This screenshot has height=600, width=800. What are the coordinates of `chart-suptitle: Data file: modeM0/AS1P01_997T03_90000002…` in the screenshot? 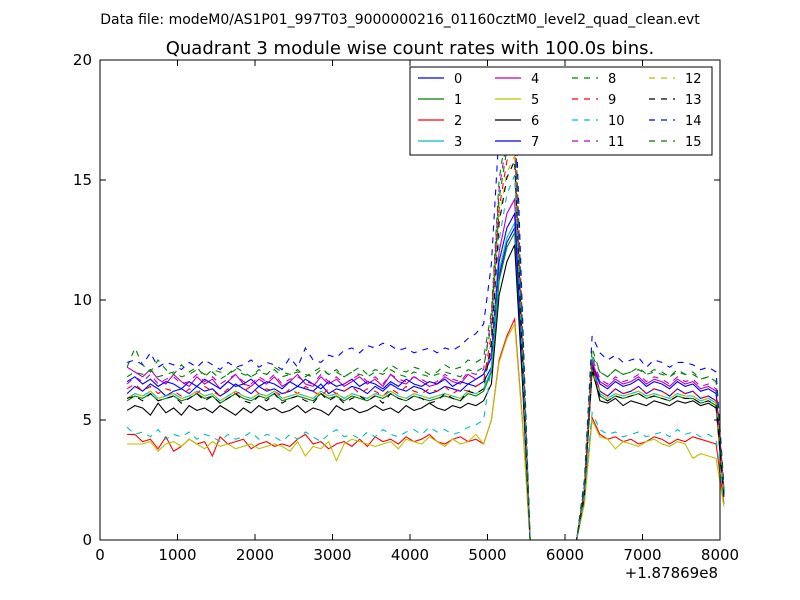 It's located at (400, 20).